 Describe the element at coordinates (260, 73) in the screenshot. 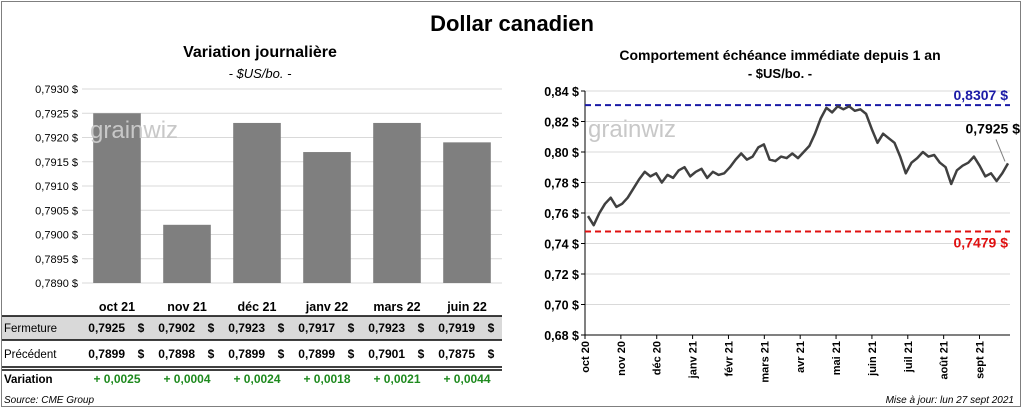

I see `left-chart-subtitle: - $US/bo. -` at that location.